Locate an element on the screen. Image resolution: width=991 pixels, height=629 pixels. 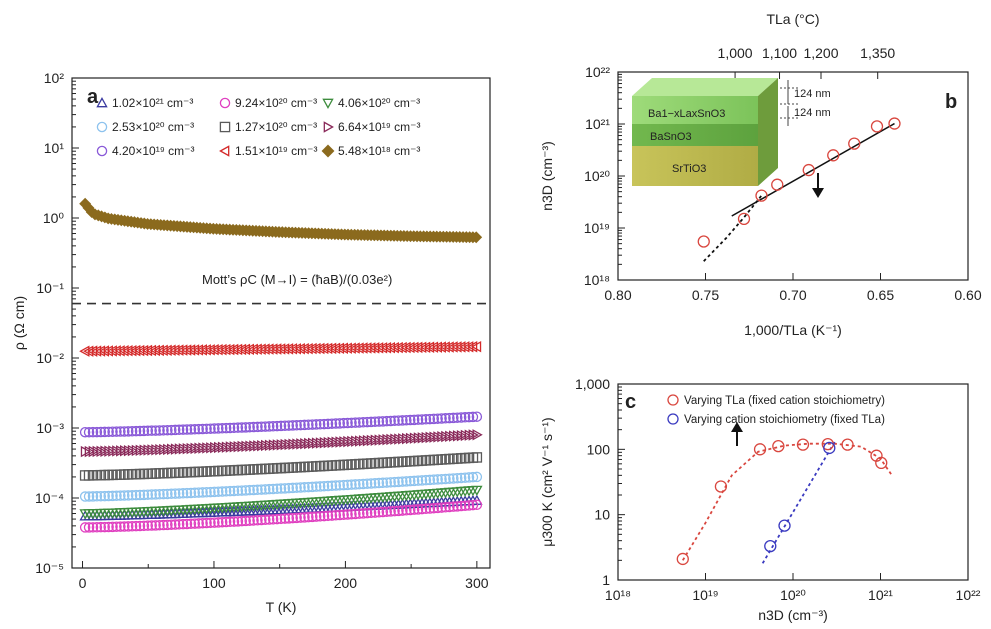
panel-c-fit-lines is located at coordinates (787, 502).